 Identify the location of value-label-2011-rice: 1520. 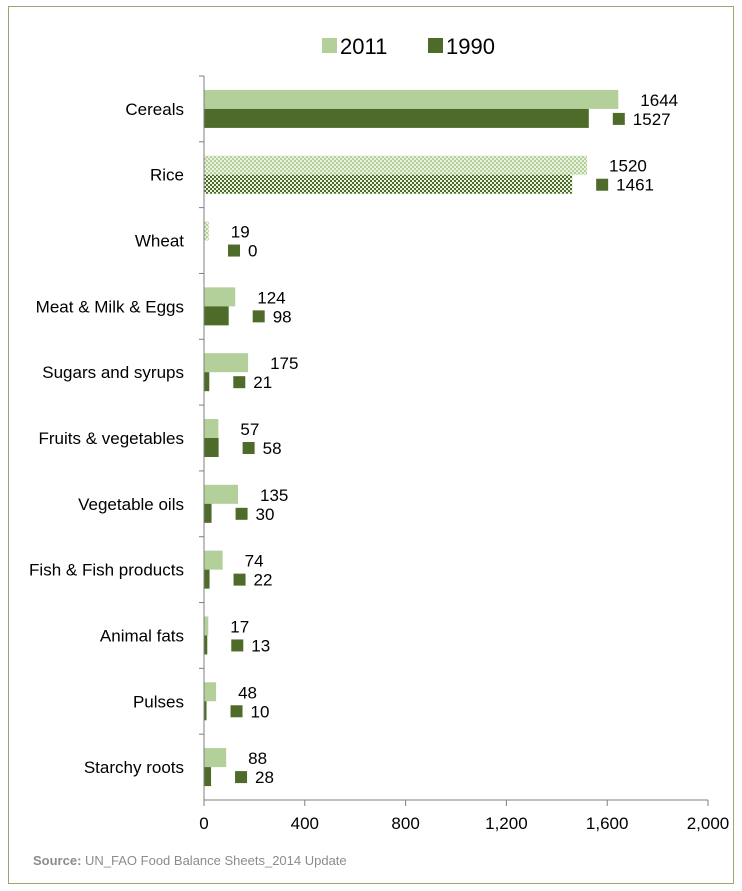
(628, 166).